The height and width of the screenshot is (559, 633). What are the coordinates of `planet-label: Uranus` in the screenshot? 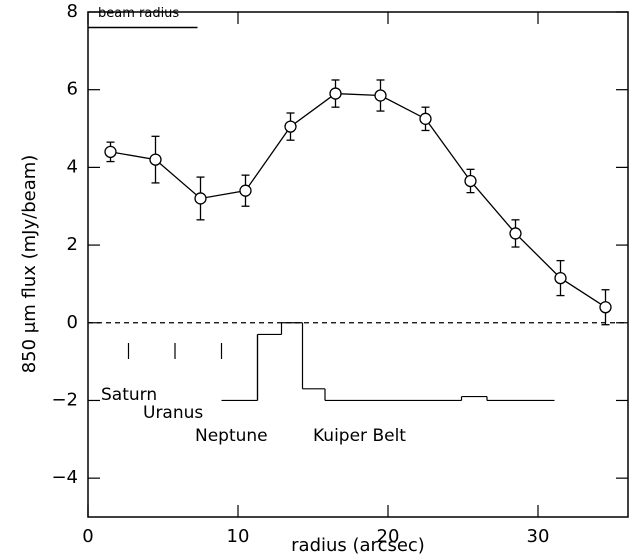 It's located at (173, 413).